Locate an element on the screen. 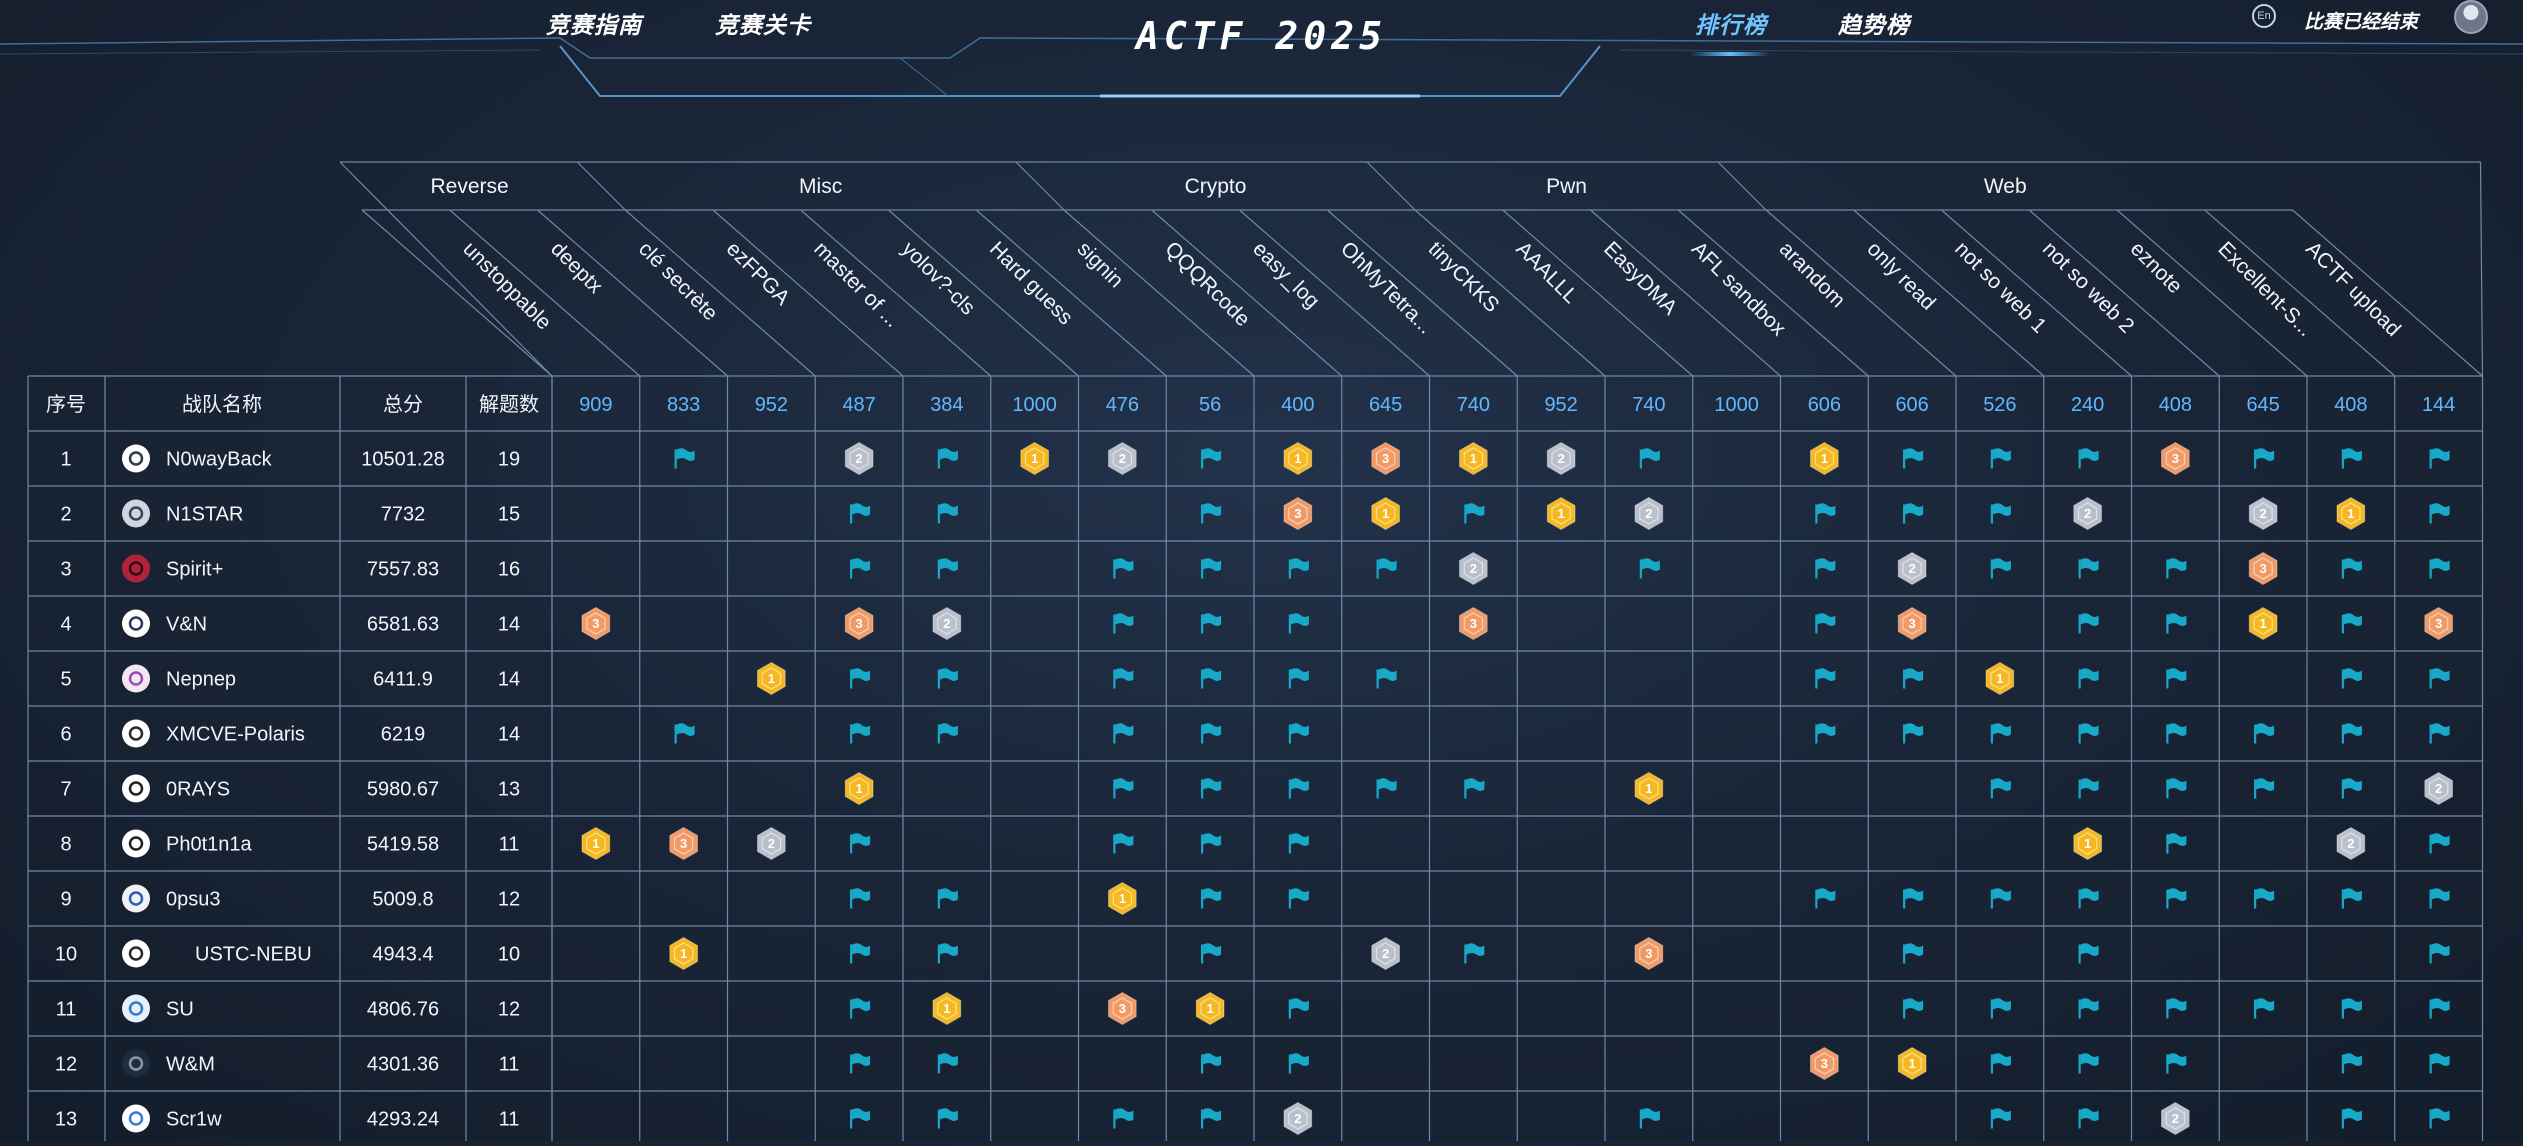  table-row: 3 Spirit+ 7557.83 16 is located at coordinates (290, 568).